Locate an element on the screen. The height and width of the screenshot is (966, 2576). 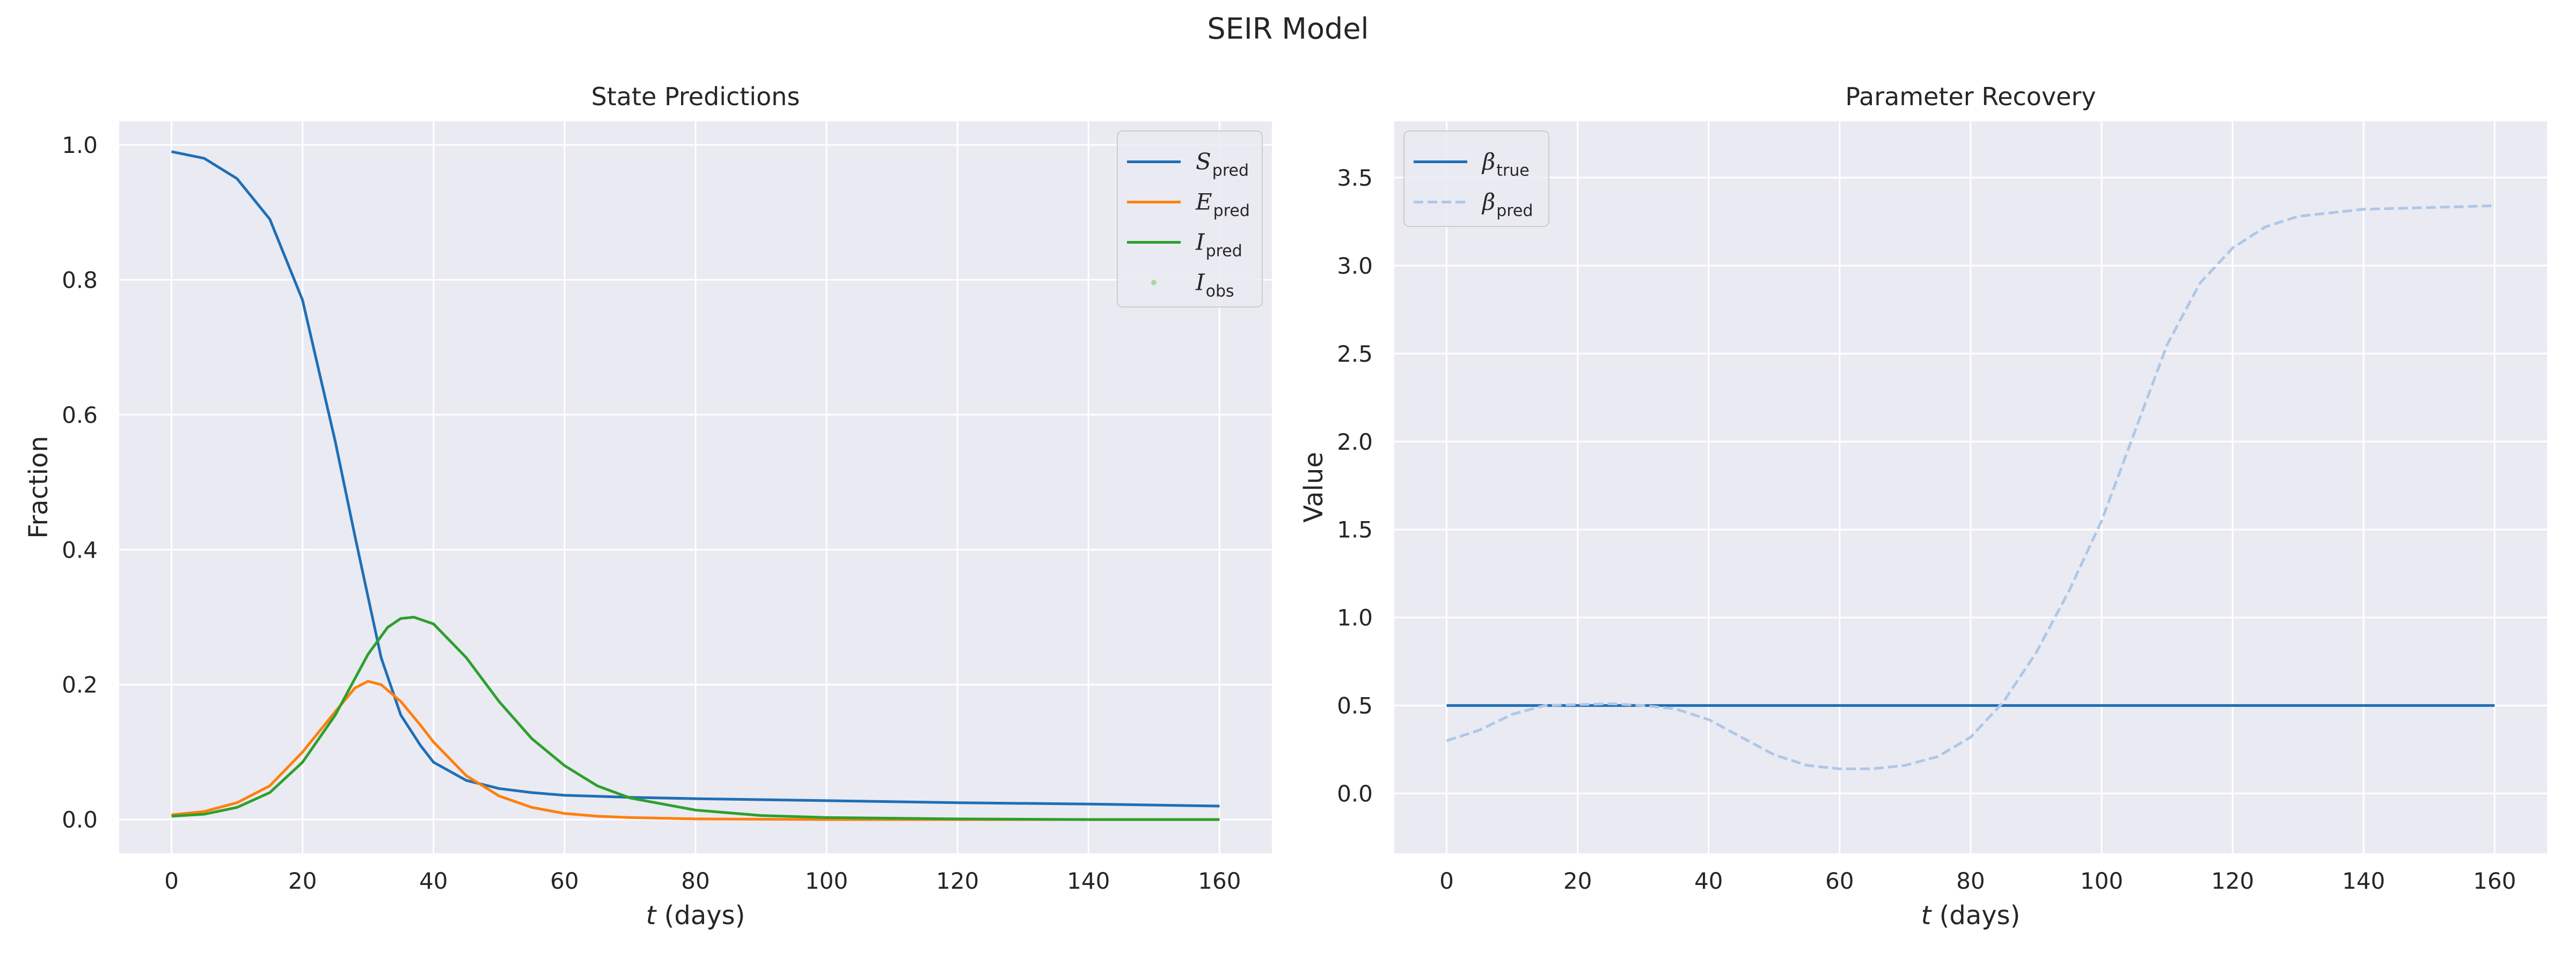
legend-entry: βpred is located at coordinates (1507, 205).